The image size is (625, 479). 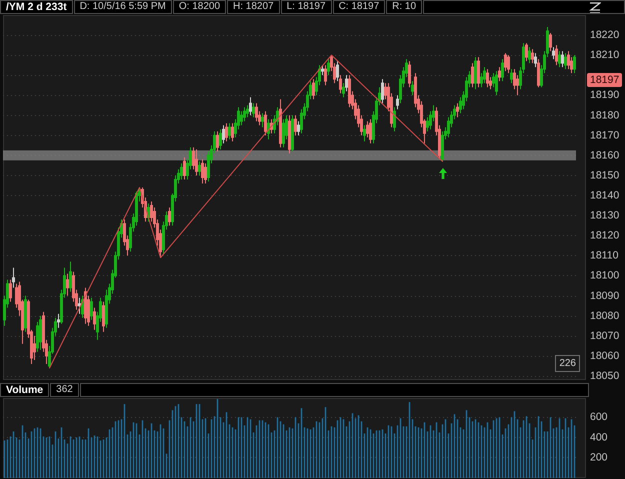 What do you see at coordinates (599, 458) in the screenshot?
I see `y-tick-label: 200` at bounding box center [599, 458].